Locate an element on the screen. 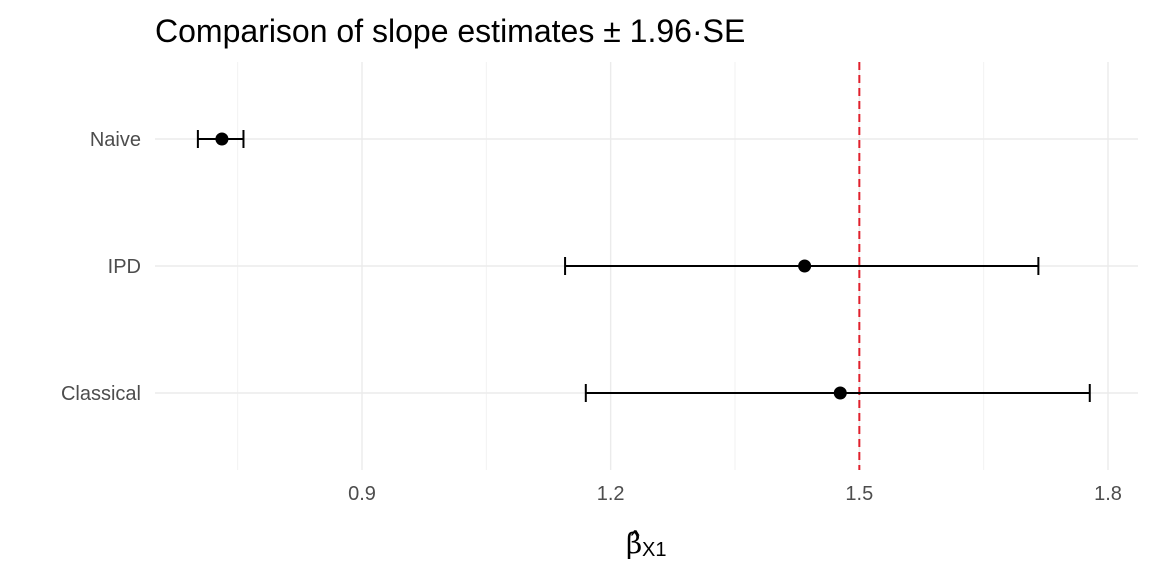 Image resolution: width=1152 pixels, height=576 pixels. point-estimate-ipd is located at coordinates (805, 266).